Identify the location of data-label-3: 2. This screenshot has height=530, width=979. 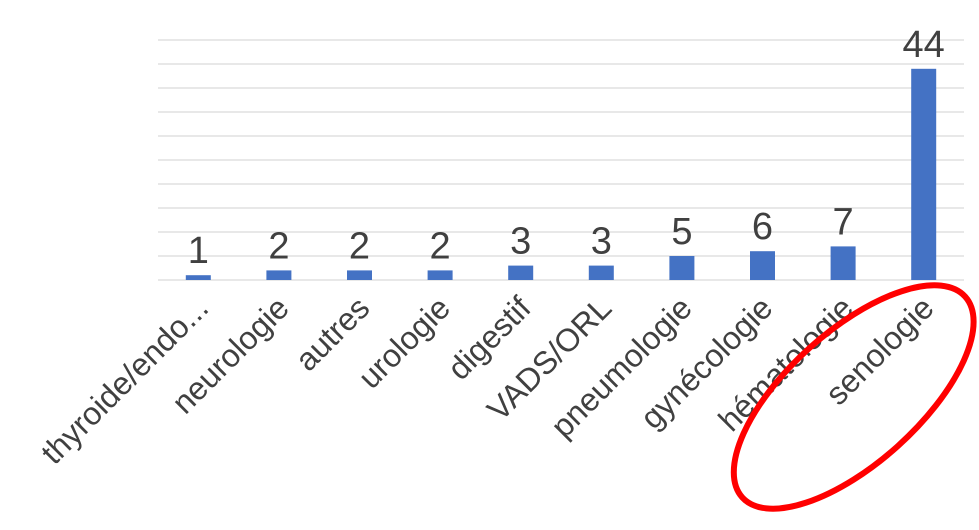
(440, 246).